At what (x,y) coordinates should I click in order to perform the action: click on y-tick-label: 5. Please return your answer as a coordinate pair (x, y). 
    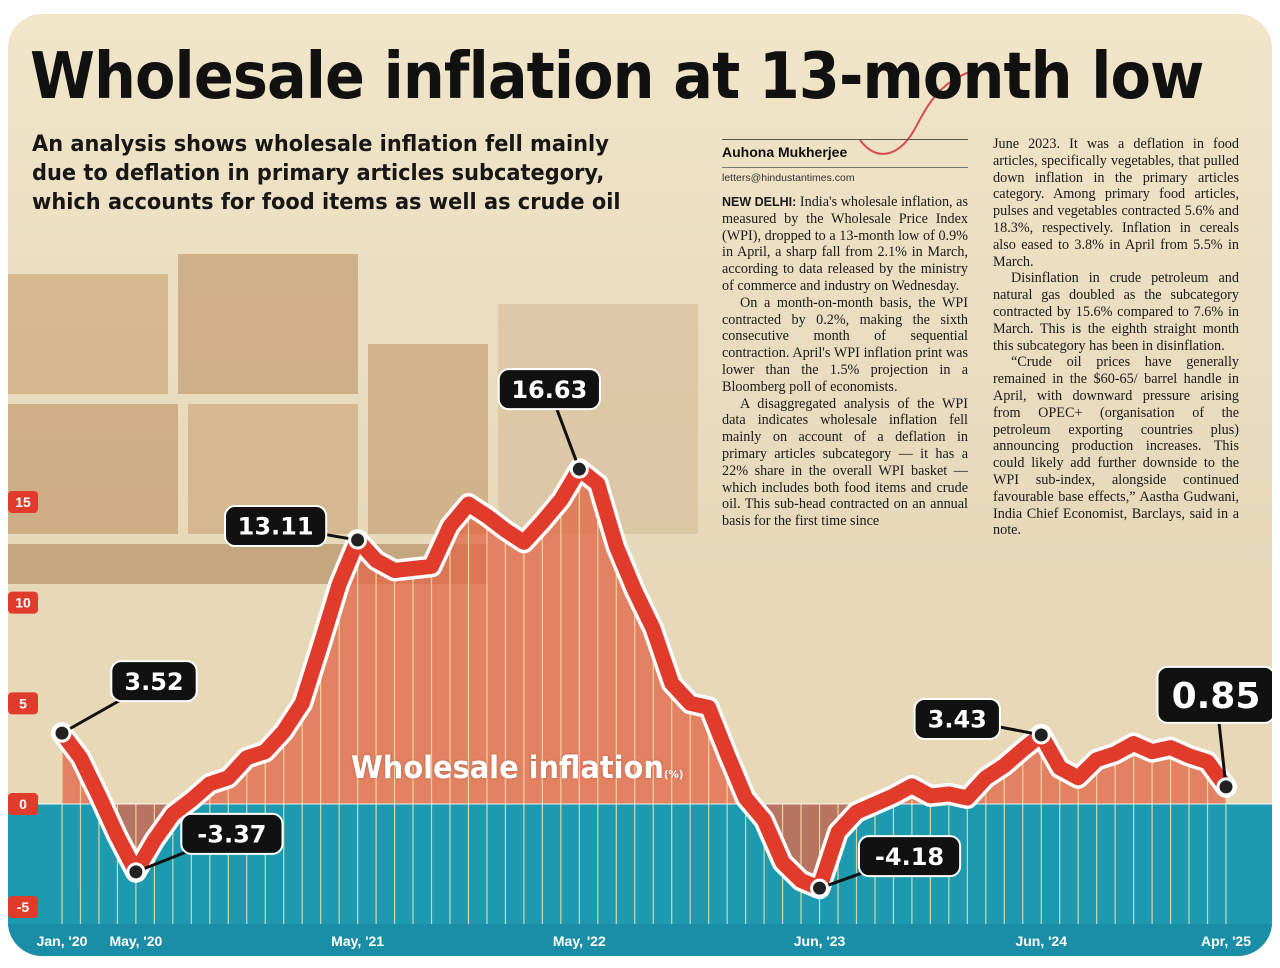
    Looking at the image, I should click on (23, 703).